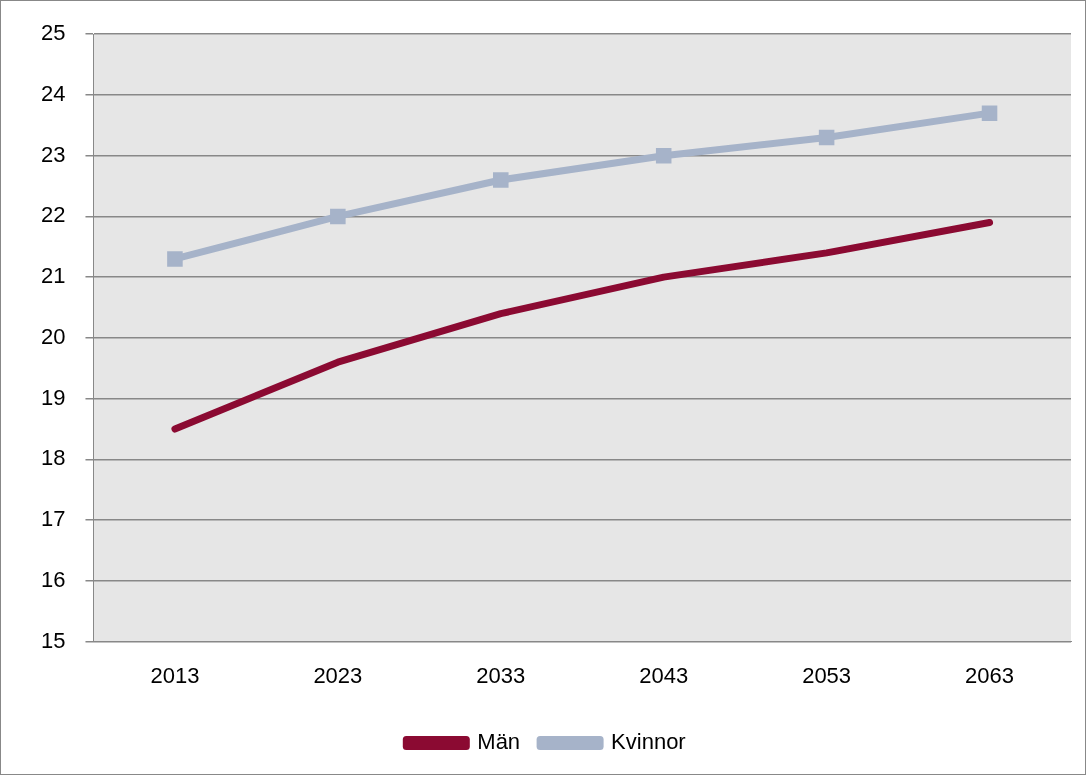  Describe the element at coordinates (827, 675) in the screenshot. I see `x-tick-label: 2053` at that location.